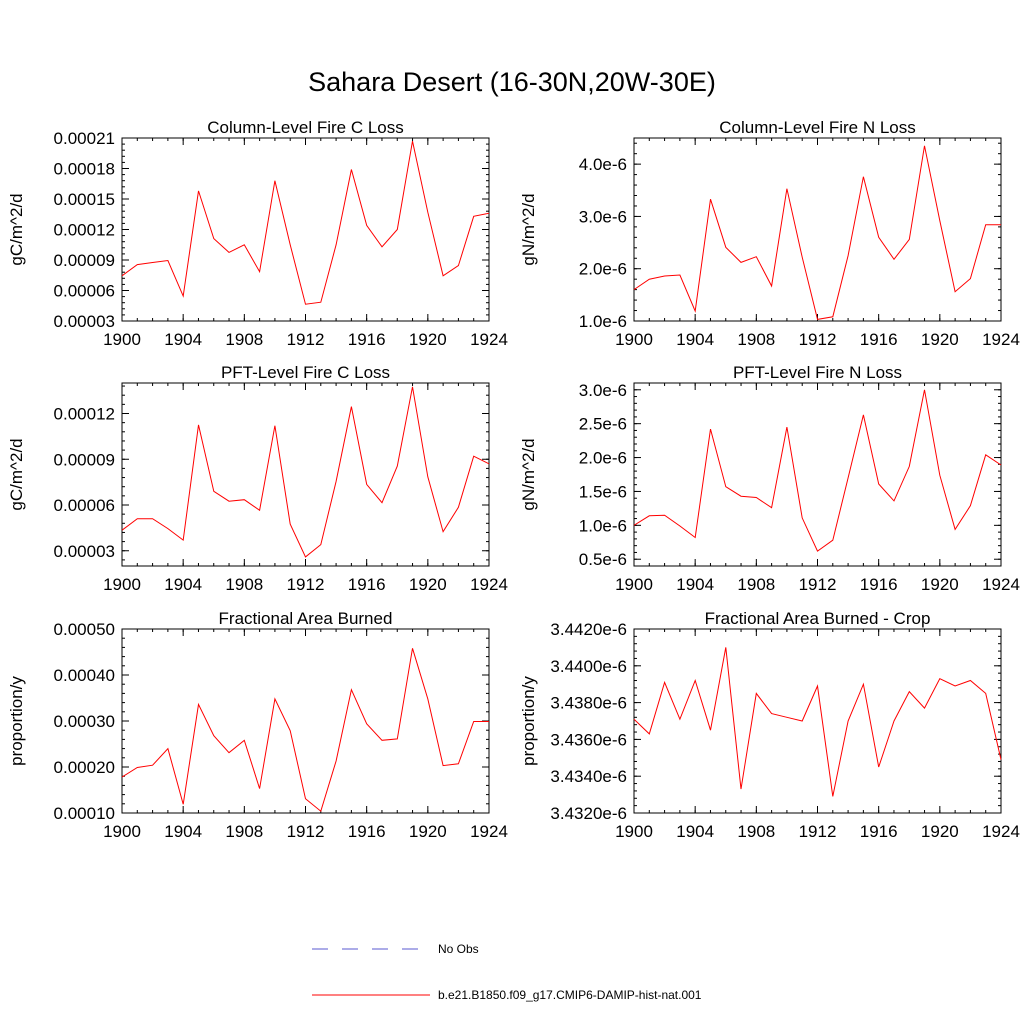 The width and height of the screenshot is (1024, 1024). Describe the element at coordinates (818, 618) in the screenshot. I see `panel-title: Fractional Area Burned - Crop` at that location.